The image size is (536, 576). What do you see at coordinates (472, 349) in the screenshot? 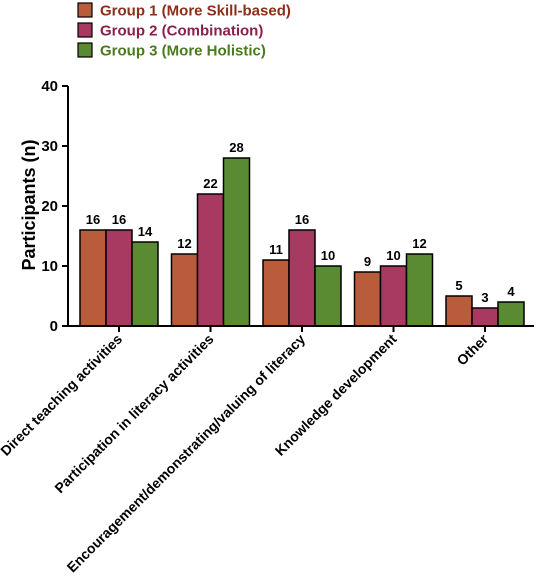
I see `x-category-label: Other` at bounding box center [472, 349].